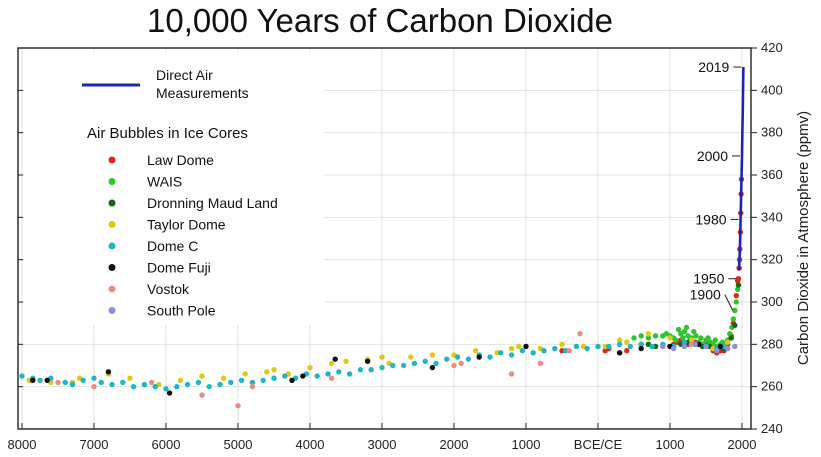  Describe the element at coordinates (598, 444) in the screenshot. I see `x-tick-label: BCE/CE` at that location.